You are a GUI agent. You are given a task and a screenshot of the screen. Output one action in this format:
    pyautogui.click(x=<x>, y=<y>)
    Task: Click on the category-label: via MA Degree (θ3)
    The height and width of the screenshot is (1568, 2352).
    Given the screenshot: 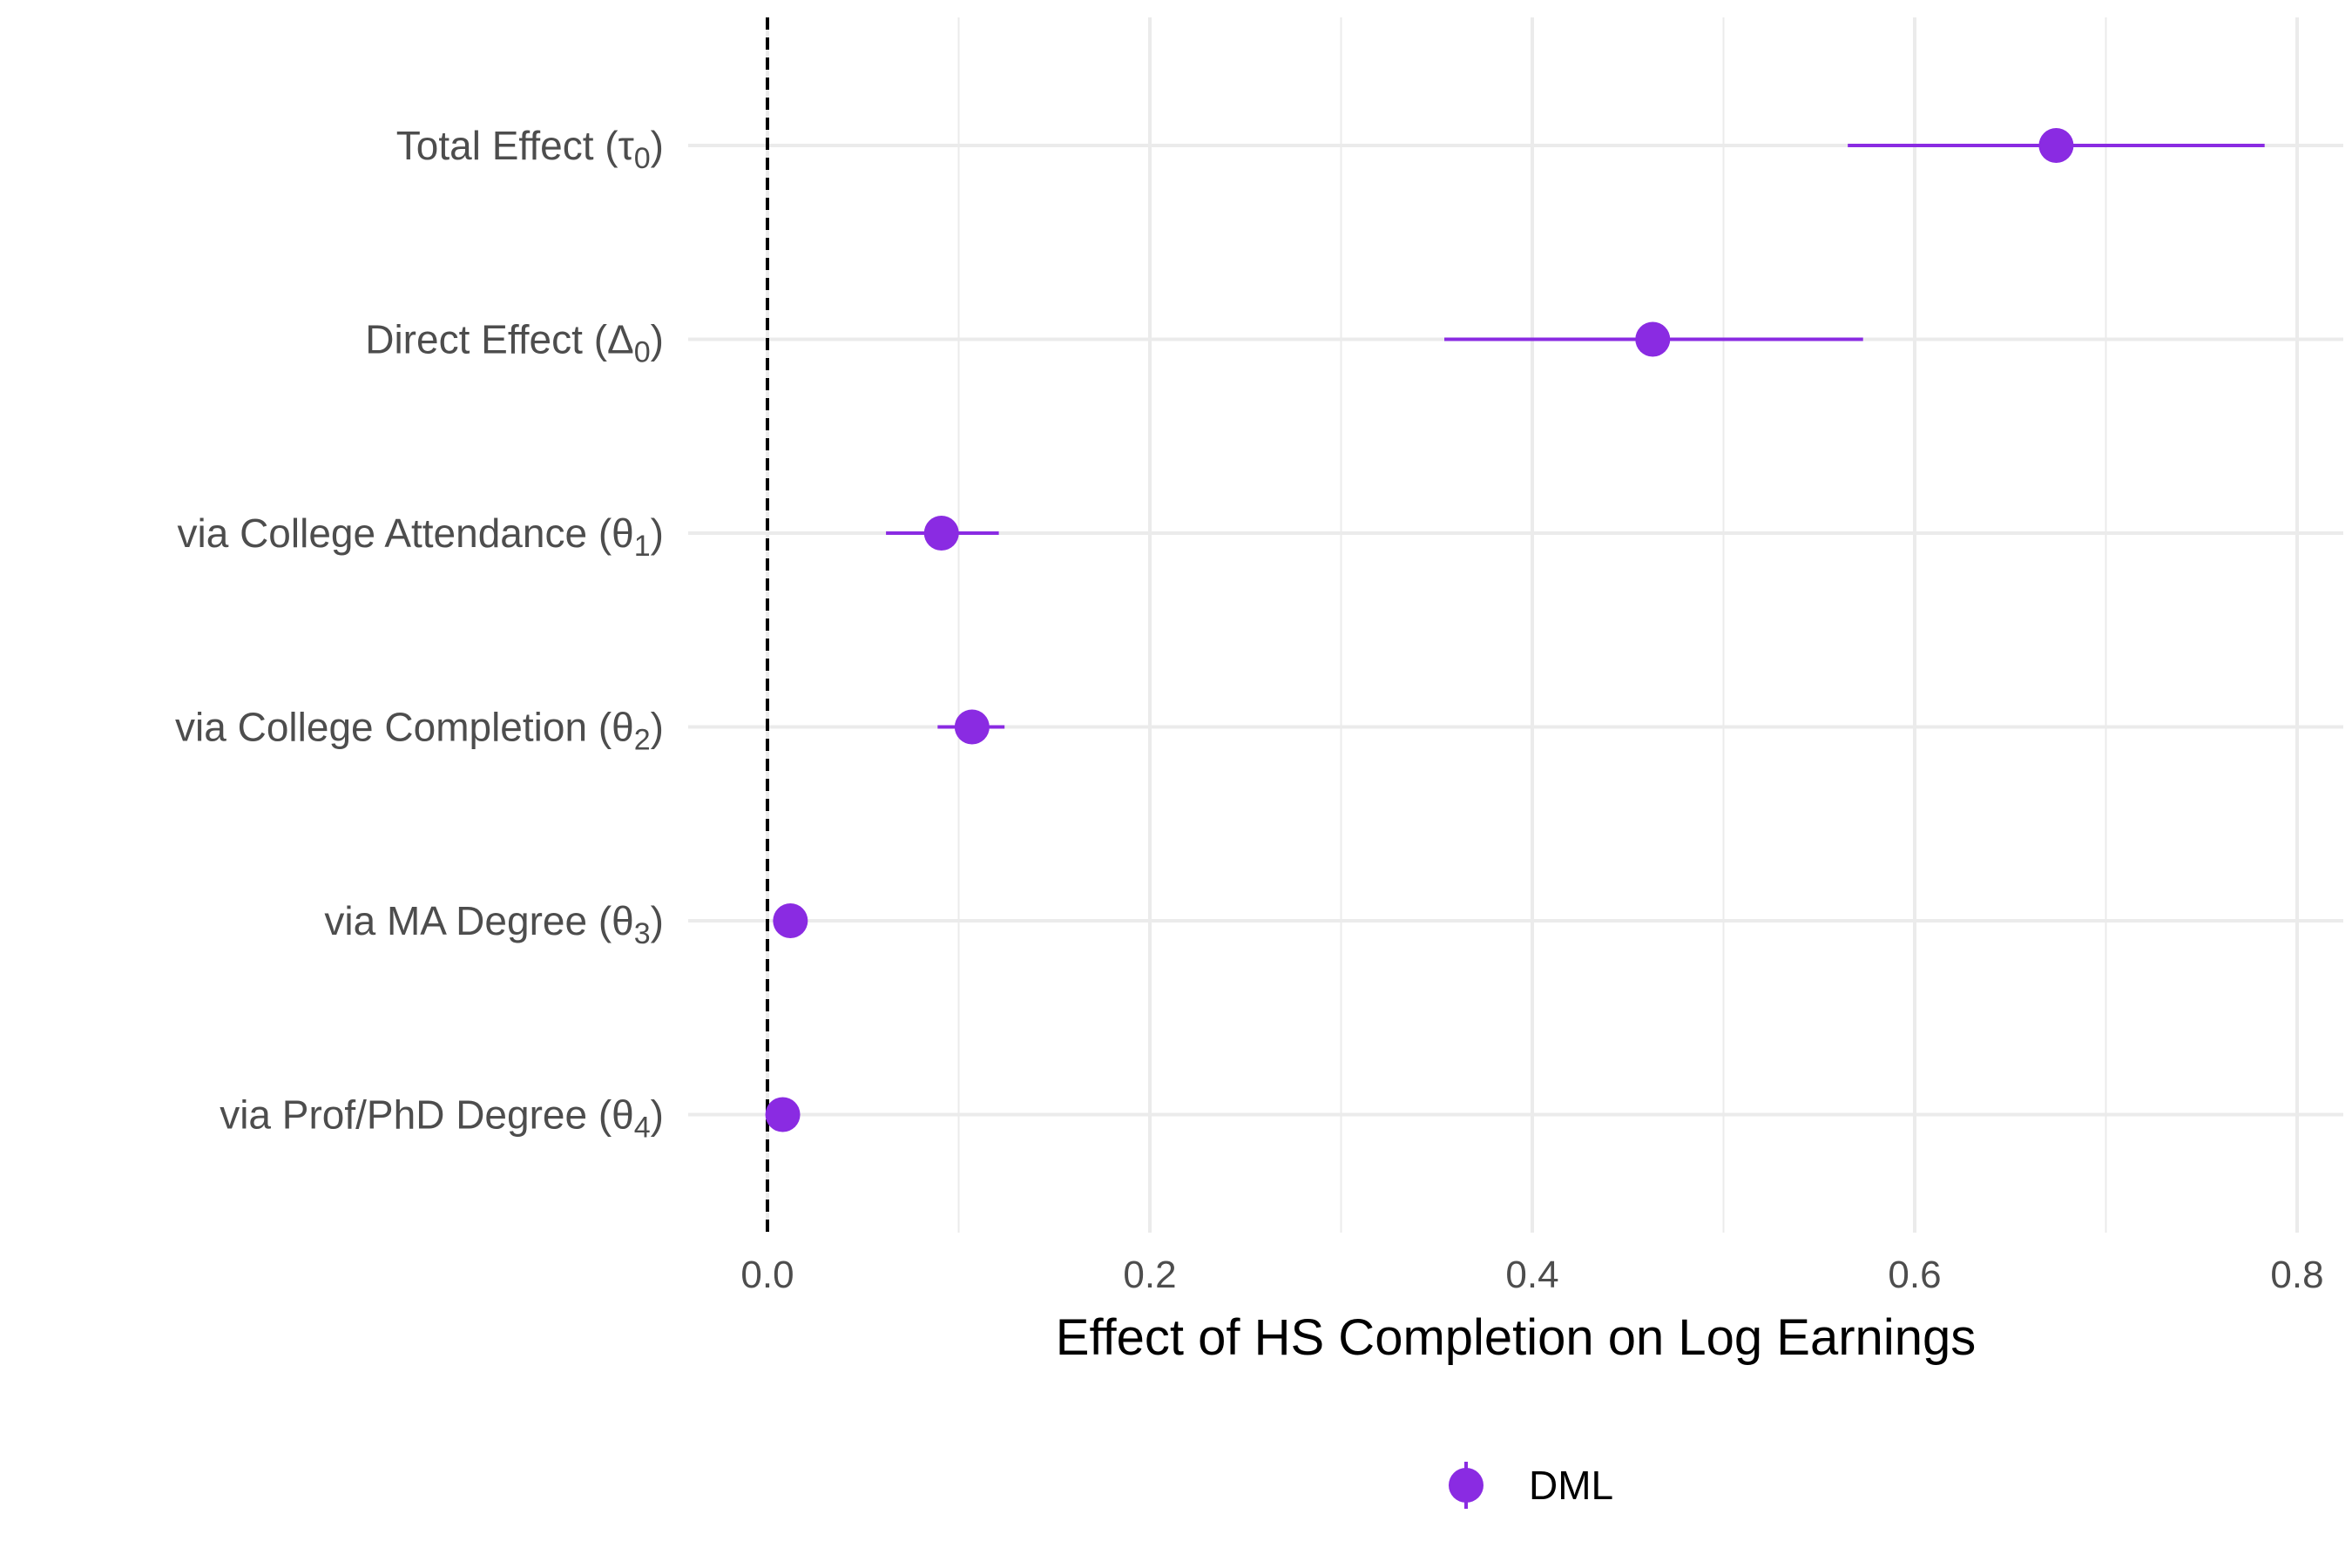 What is the action you would take?
    pyautogui.click(x=494, y=924)
    